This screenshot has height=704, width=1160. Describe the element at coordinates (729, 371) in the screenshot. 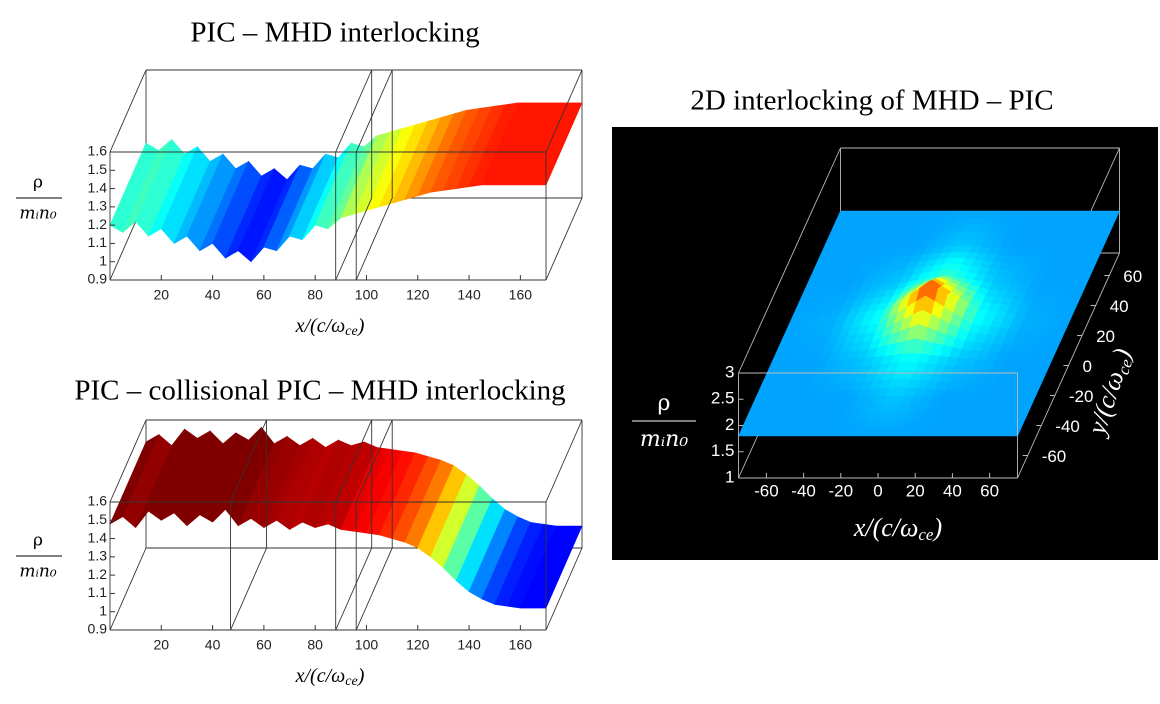

I see `z-tick-label: 3` at that location.